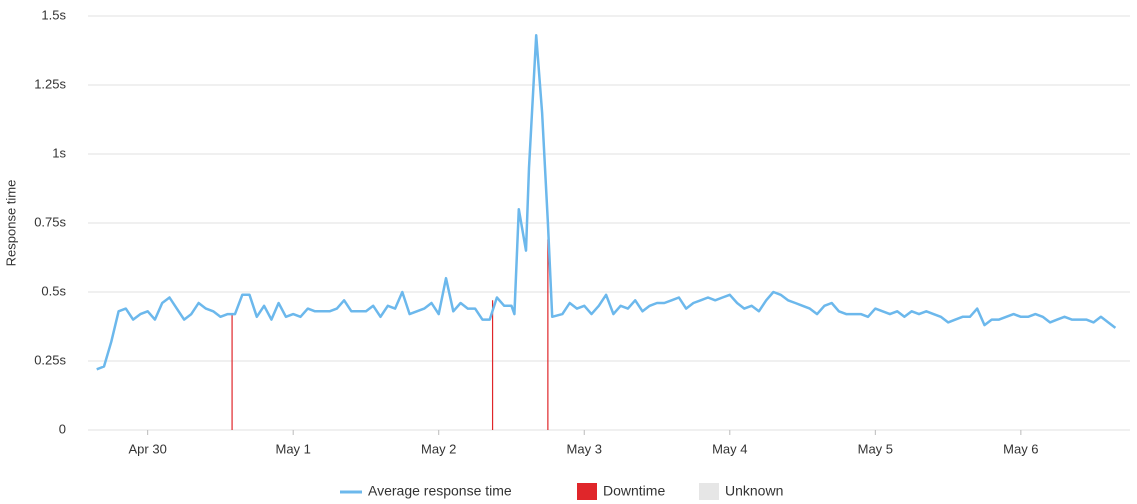 The height and width of the screenshot is (504, 1137). I want to click on legend-label: Average response time, so click(440, 491).